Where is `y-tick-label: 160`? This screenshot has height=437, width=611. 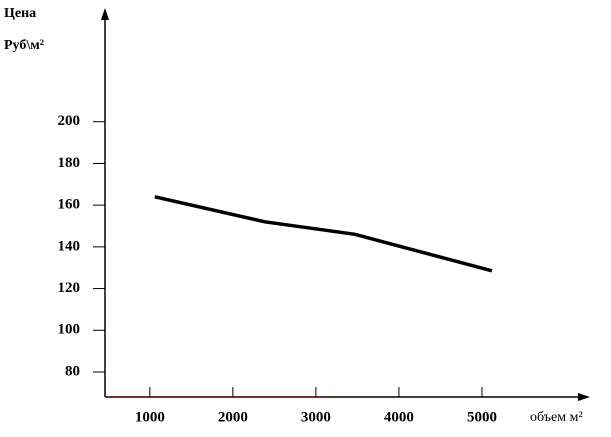
y-tick-label: 160 is located at coordinates (69, 205).